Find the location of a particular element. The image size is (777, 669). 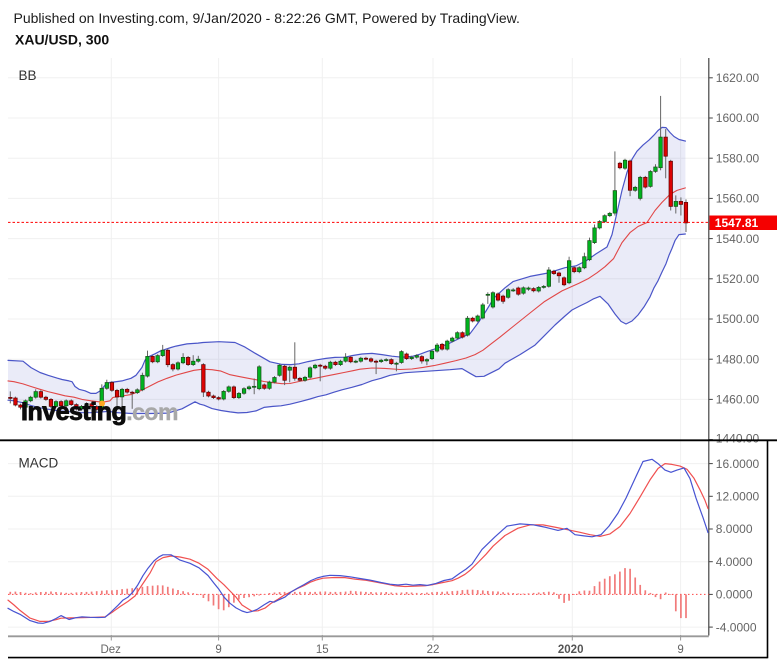

svg-text: Dez is located at coordinates (110, 650).